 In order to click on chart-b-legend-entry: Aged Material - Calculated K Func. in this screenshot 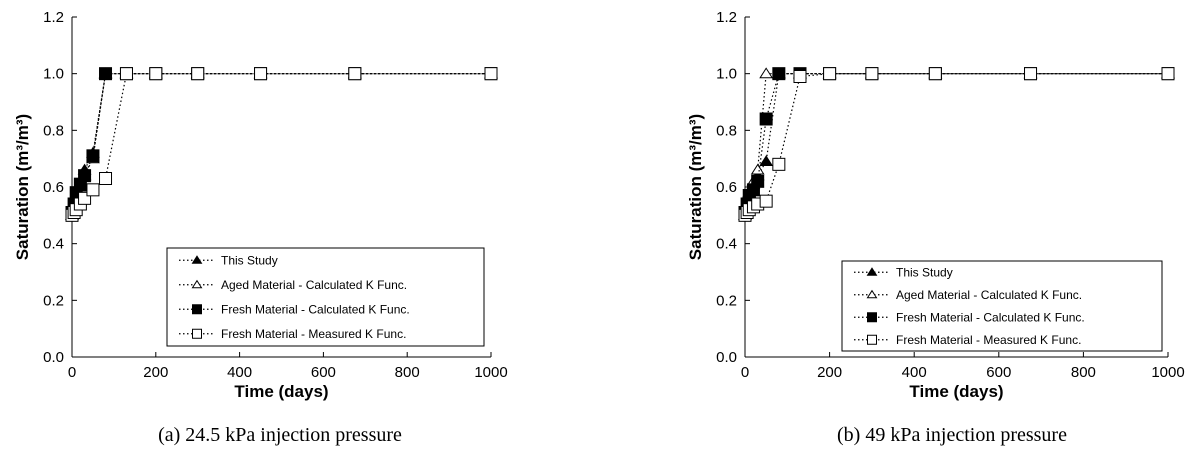, I will do `click(989, 295)`.